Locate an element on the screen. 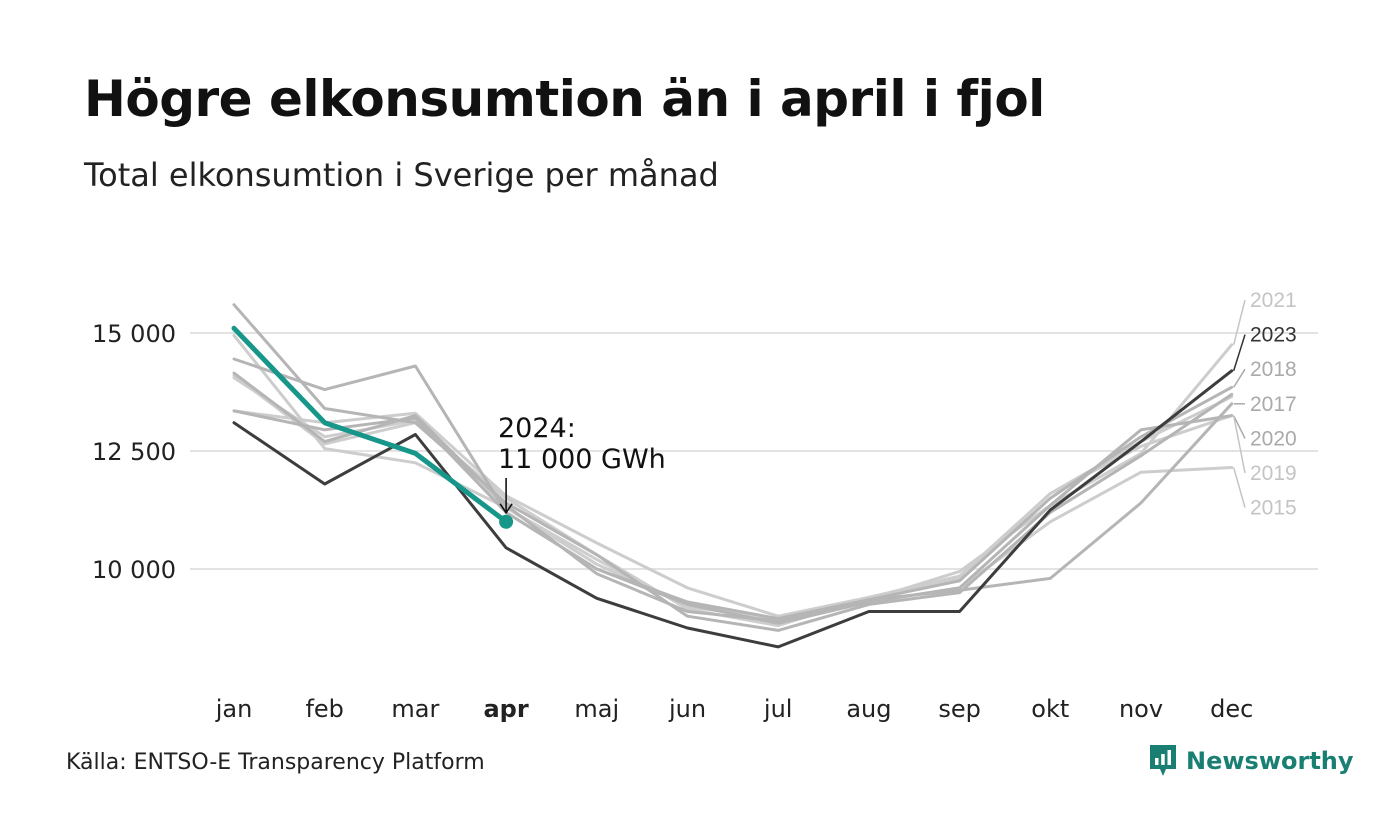 The height and width of the screenshot is (840, 1400). y-axis: 10 000 12 500 15 000 is located at coordinates (134, 452).